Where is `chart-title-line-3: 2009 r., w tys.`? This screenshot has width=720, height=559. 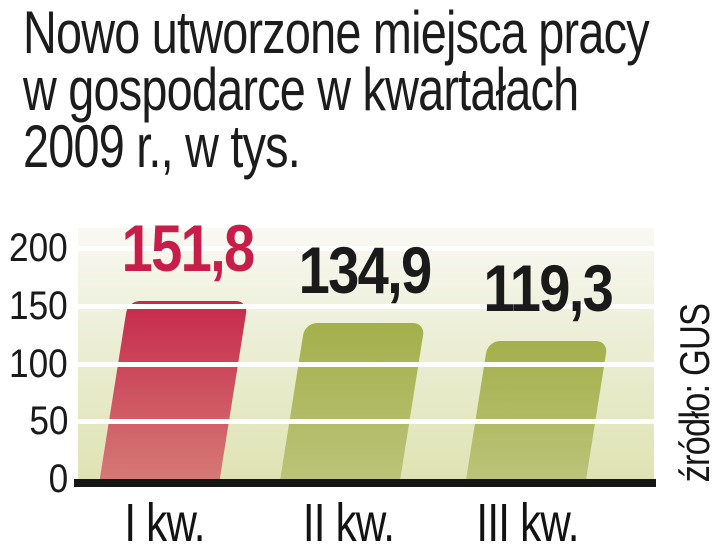 chart-title-line-3: 2009 r., w tys. is located at coordinates (162, 146).